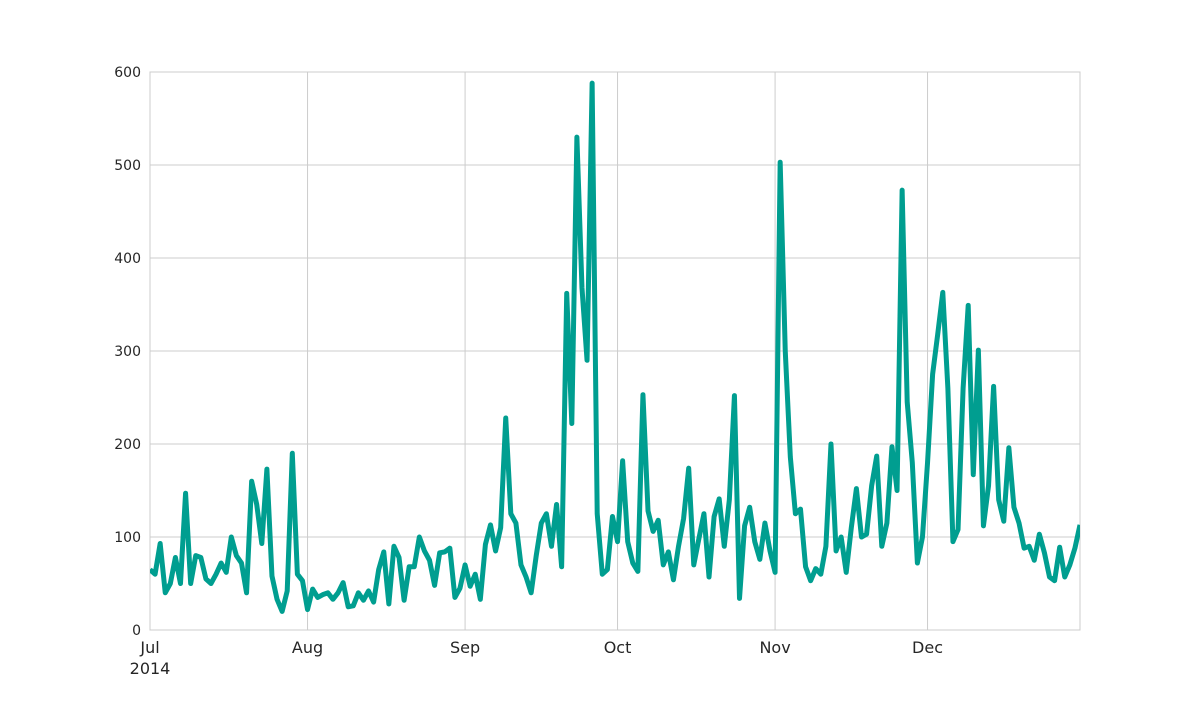  What do you see at coordinates (149, 647) in the screenshot?
I see `x-tick-label: Jul` at bounding box center [149, 647].